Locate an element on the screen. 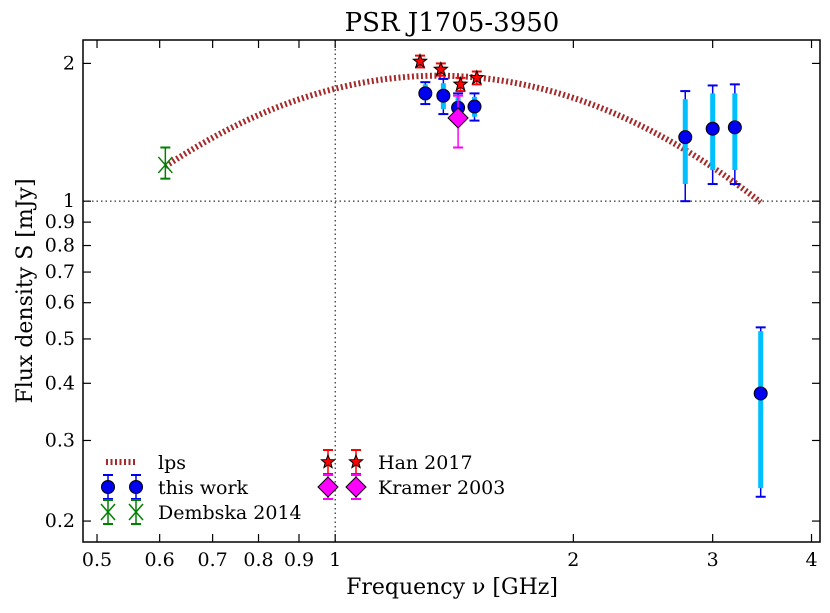  legend-entry-dembska-2014: Dembska 2014 is located at coordinates (201, 512).